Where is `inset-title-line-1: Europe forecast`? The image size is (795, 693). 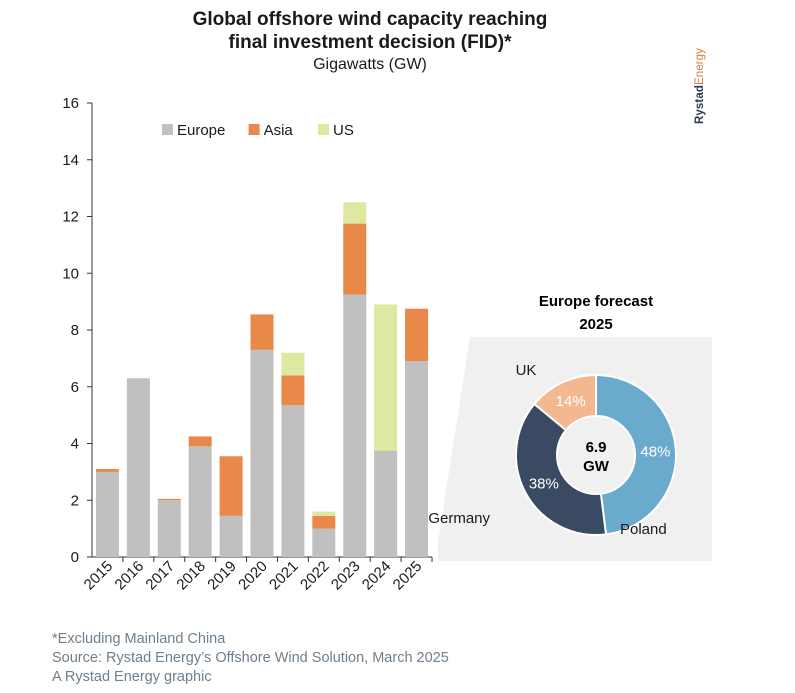
inset-title-line-1: Europe forecast is located at coordinates (596, 301).